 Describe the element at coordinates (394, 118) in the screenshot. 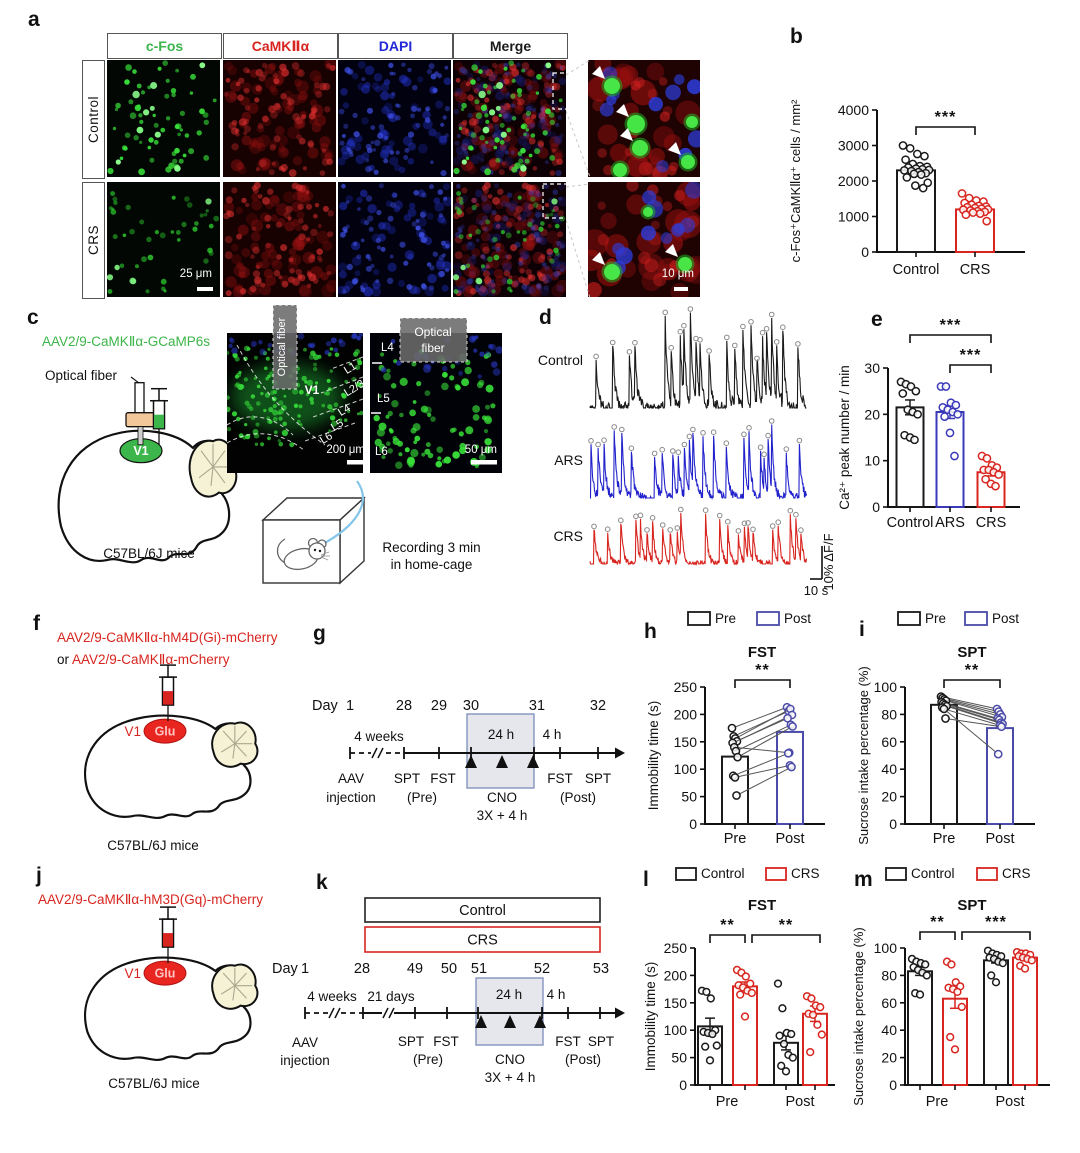

I see `micro-image-control-dapi` at that location.